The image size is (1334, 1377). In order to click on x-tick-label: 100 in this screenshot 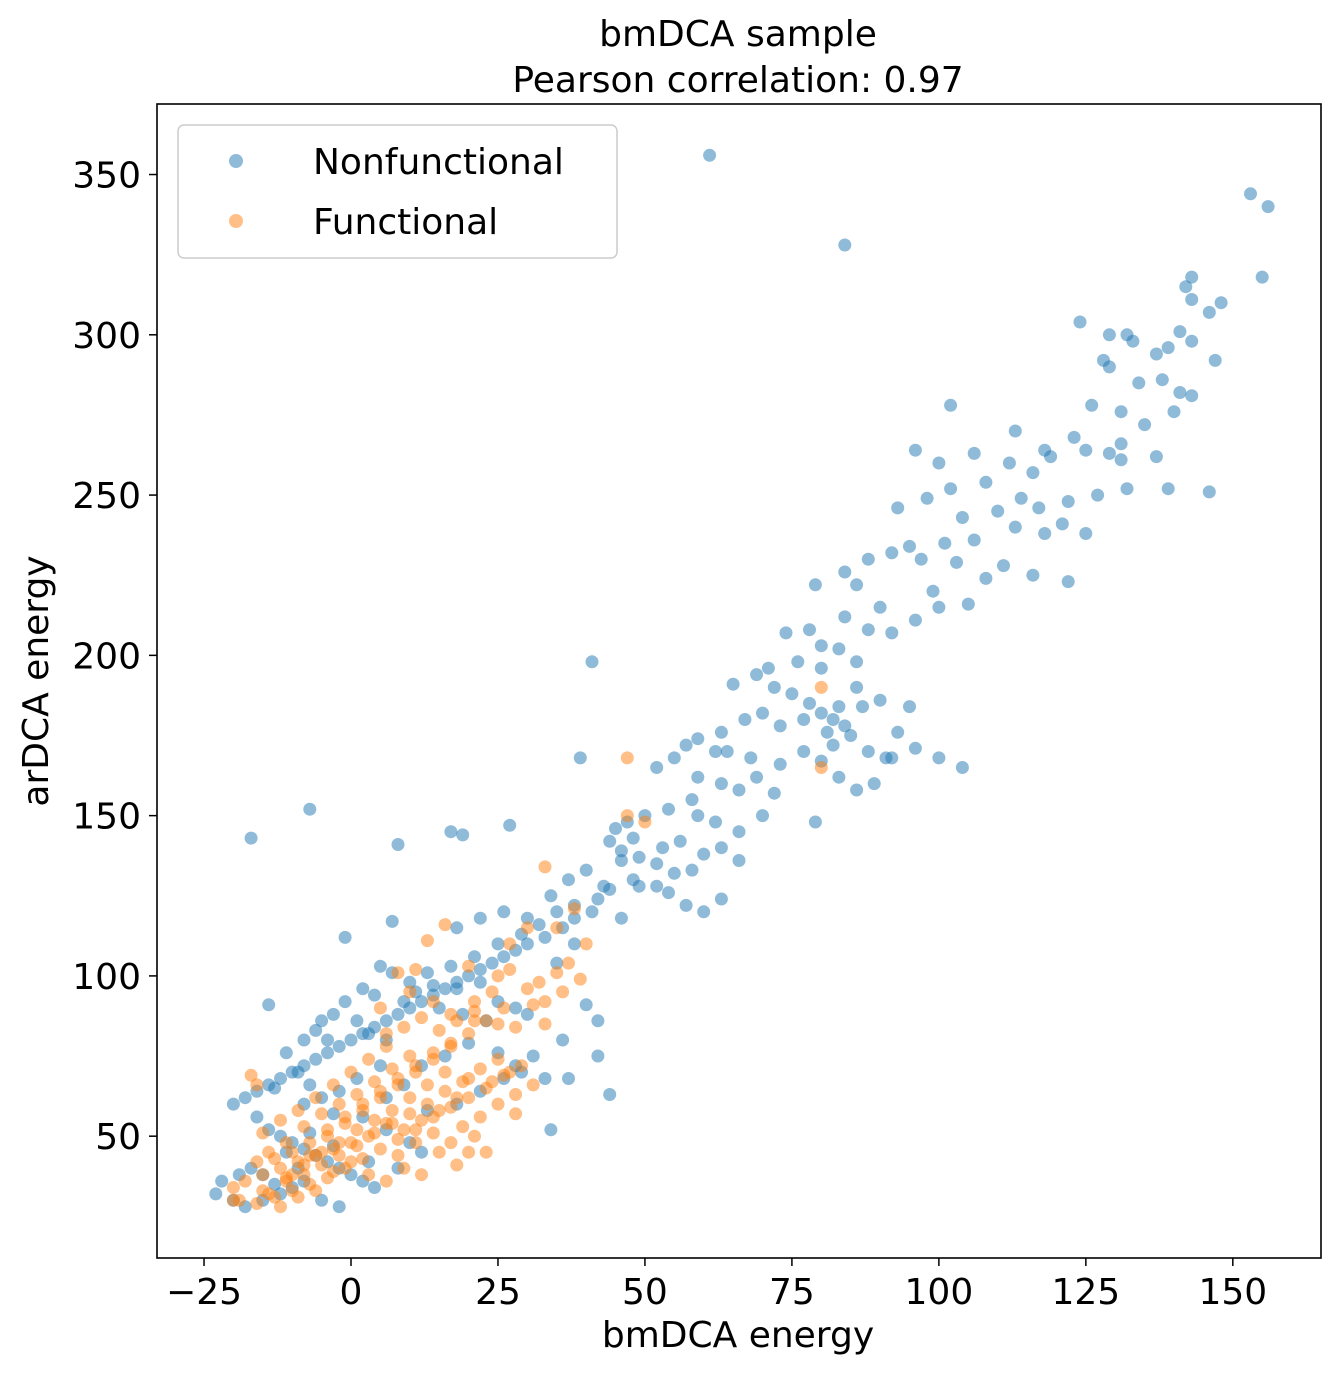, I will do `click(939, 1292)`.